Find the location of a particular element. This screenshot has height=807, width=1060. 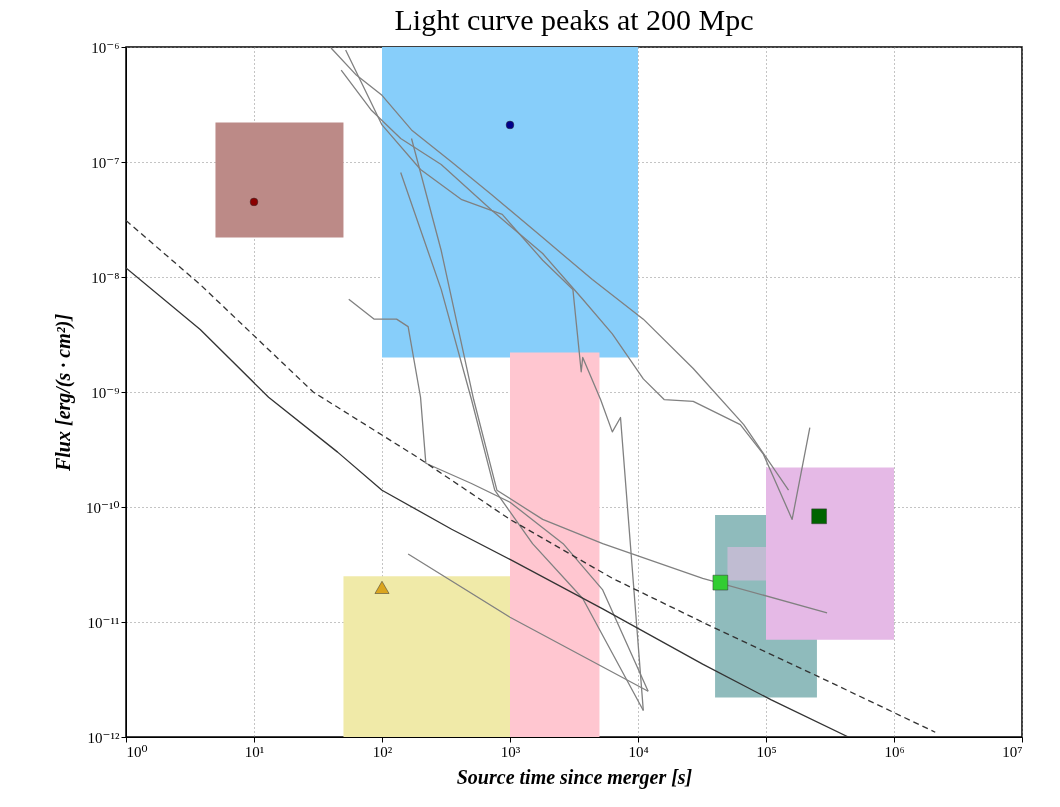

y-tick-label: 10⁻¹¹ is located at coordinates (103, 622).